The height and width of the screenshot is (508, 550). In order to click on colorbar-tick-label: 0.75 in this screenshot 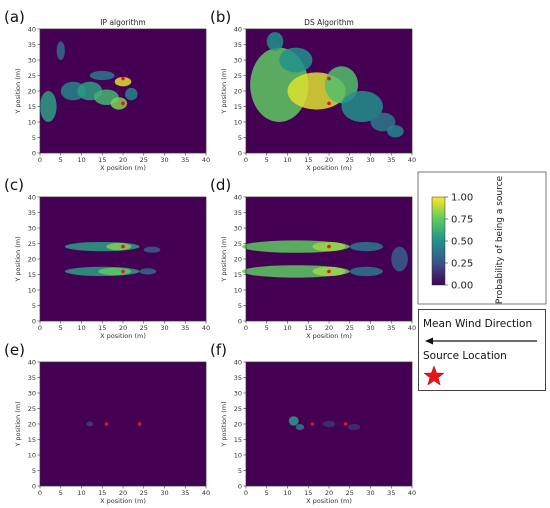, I will do `click(462, 220)`.